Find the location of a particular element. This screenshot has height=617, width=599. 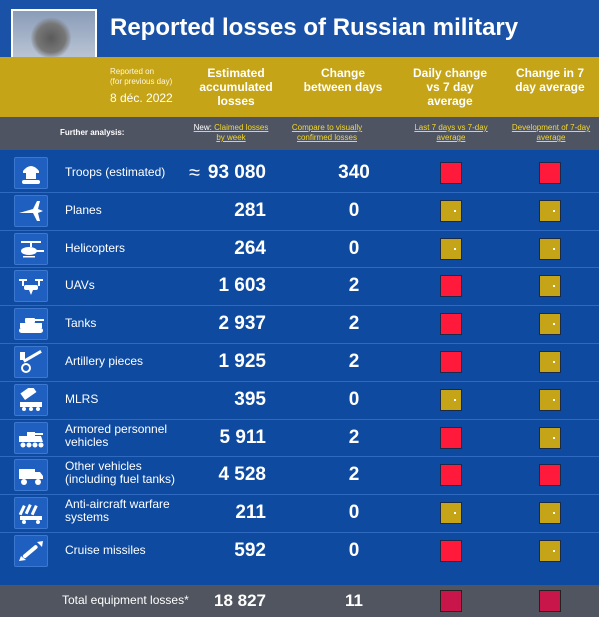

approx-symbol: ≈ is located at coordinates (194, 173).